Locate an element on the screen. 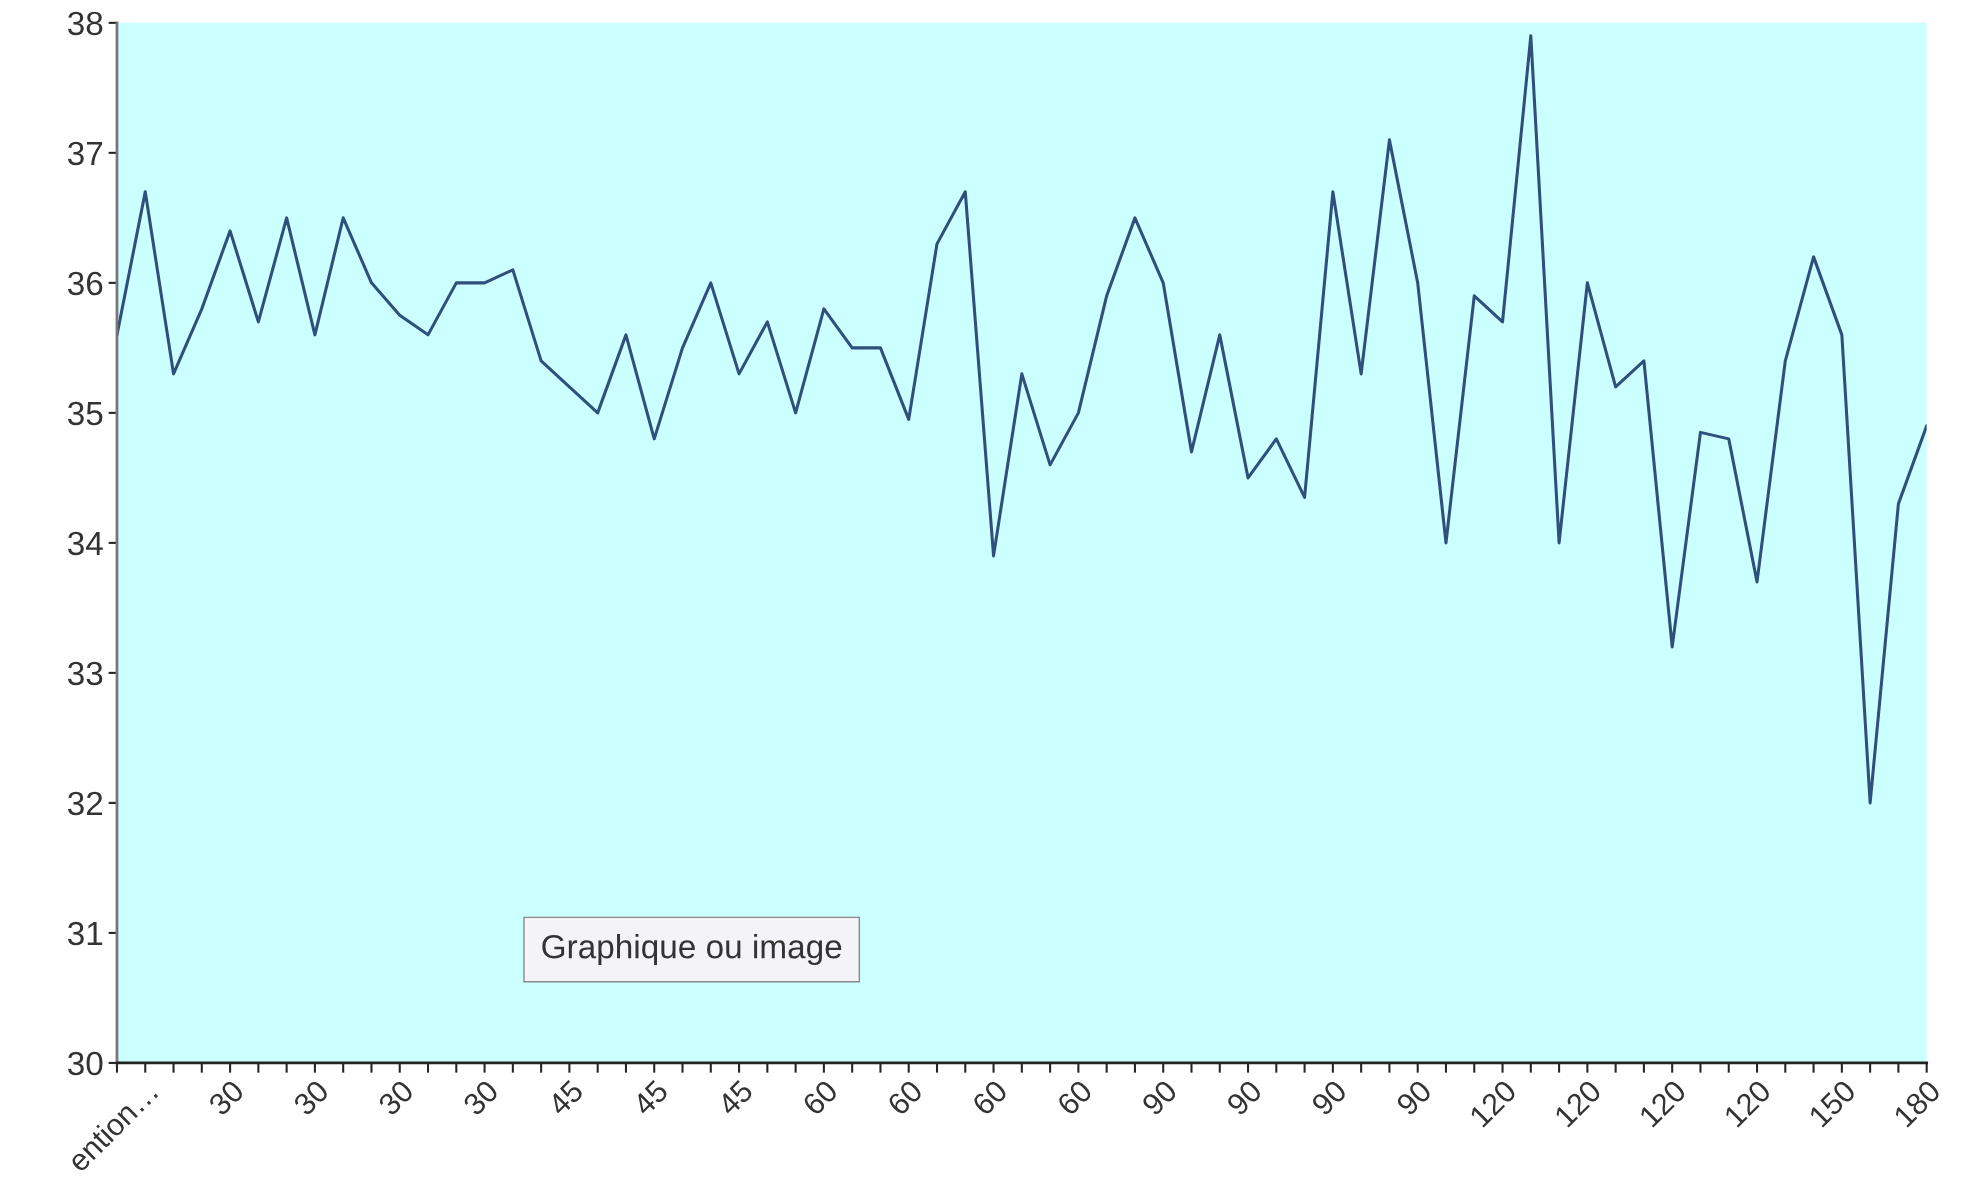 The height and width of the screenshot is (1202, 1966). y-tick-label: 34 is located at coordinates (85, 543).